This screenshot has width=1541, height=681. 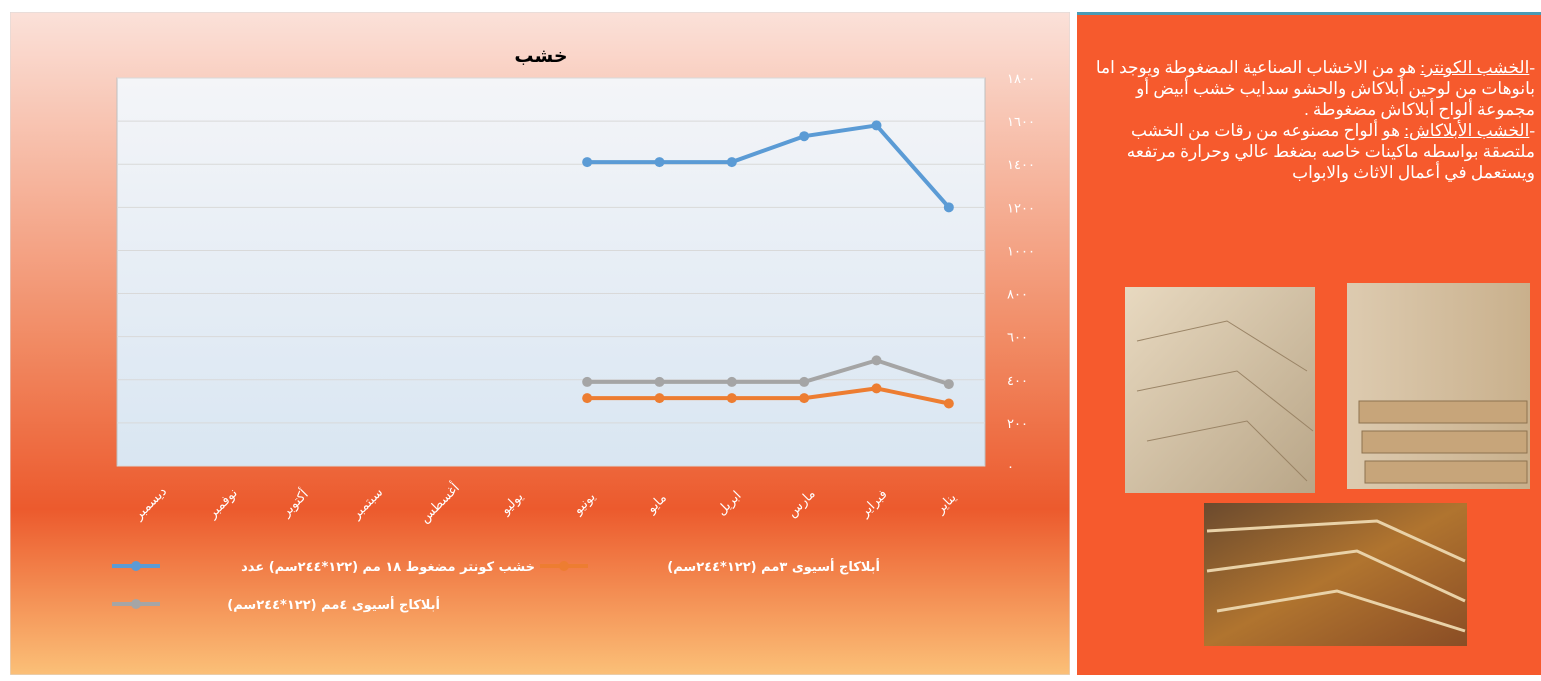 What do you see at coordinates (773, 566) in the screenshot?
I see `legend-label: أبلاكاج أسيوى ٣مم (١٢٢*٢٤٤سم)` at bounding box center [773, 566].